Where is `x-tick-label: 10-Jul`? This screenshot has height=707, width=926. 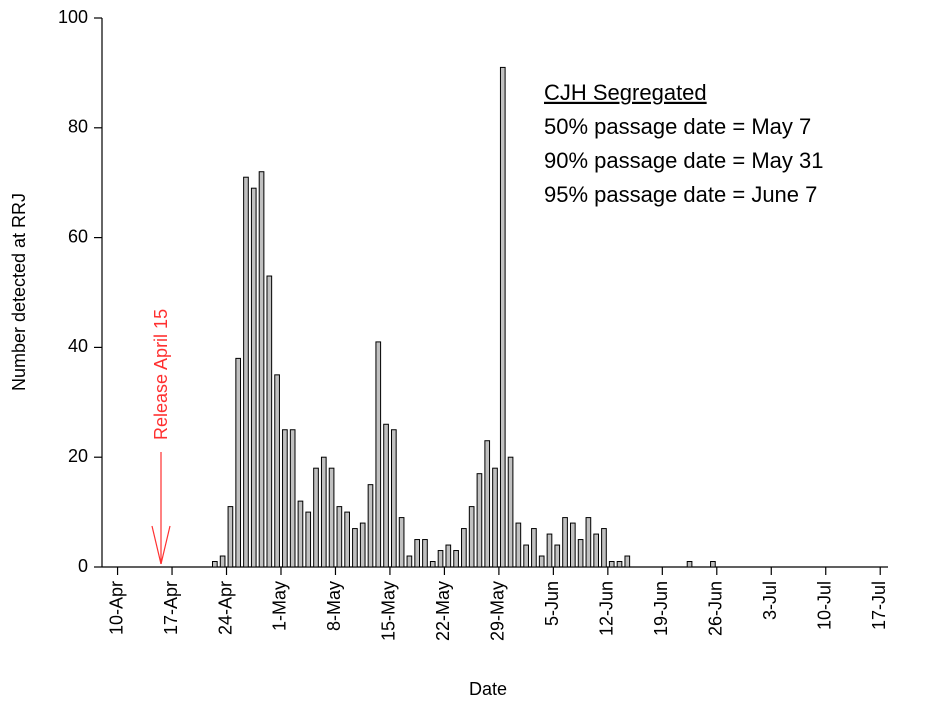 x-tick-label: 10-Jul is located at coordinates (824, 605).